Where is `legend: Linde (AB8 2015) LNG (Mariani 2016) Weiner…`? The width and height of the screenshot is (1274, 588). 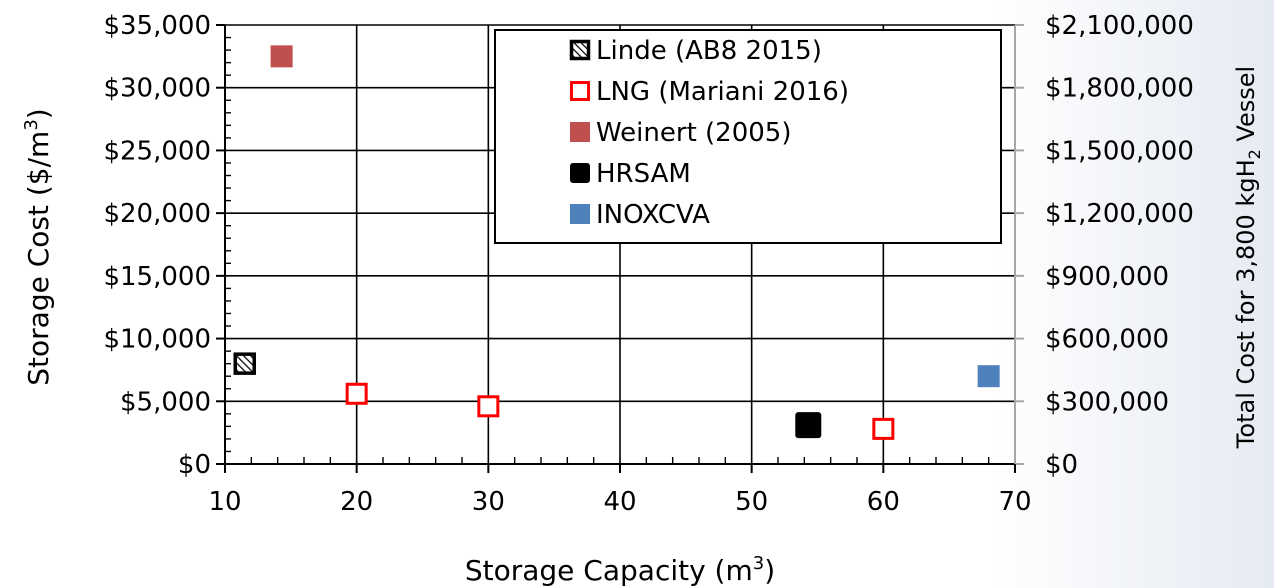
legend: Linde (AB8 2015) LNG (Mariani 2016) Weiner… is located at coordinates (748, 136).